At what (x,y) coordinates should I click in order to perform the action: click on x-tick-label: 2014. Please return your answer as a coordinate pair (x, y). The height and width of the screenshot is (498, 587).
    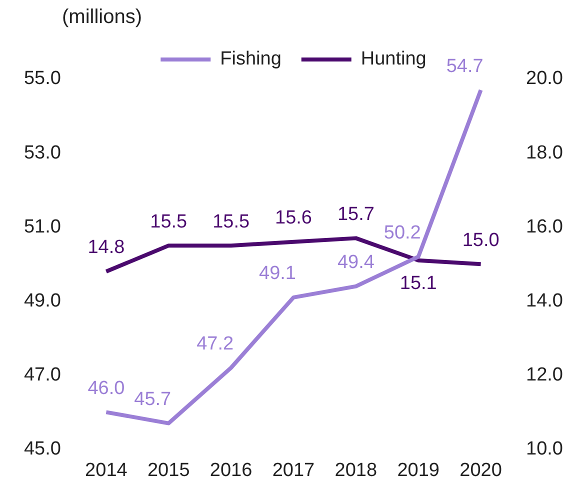
    Looking at the image, I should click on (106, 470).